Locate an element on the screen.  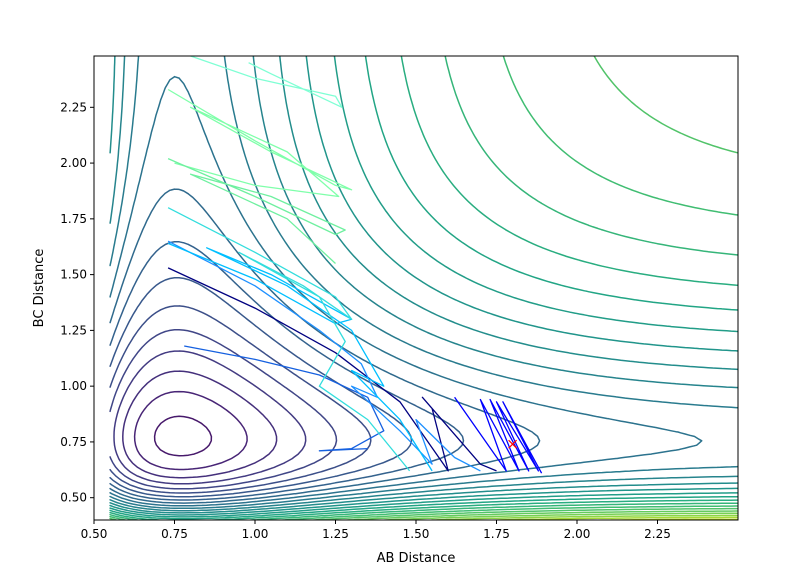
x-tick-label: 2.25 is located at coordinates (657, 534).